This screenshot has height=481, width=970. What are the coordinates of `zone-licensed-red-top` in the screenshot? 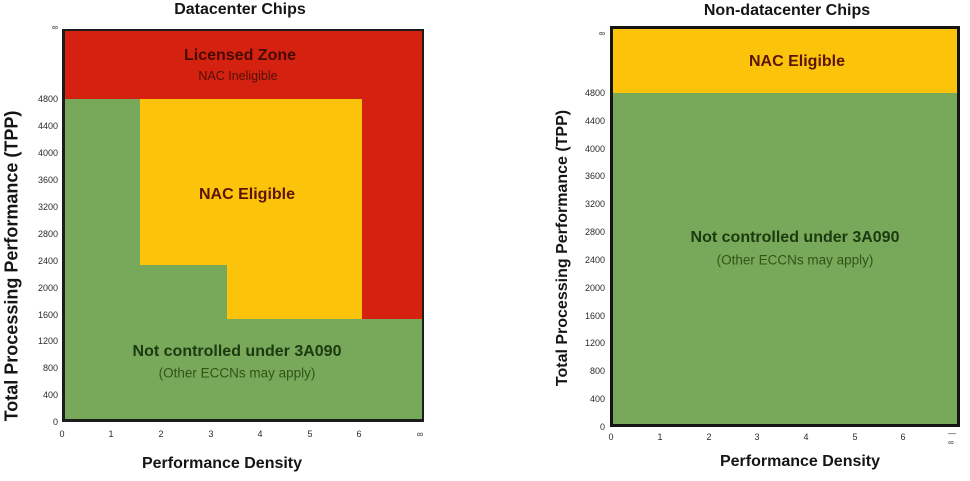 It's located at (243, 65).